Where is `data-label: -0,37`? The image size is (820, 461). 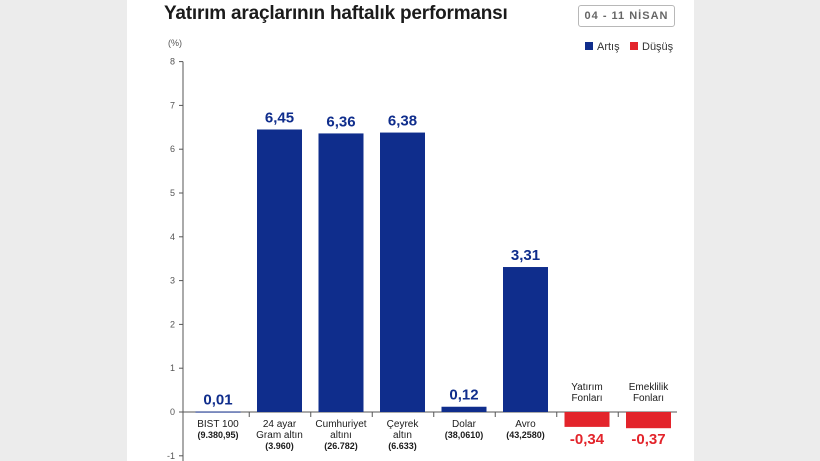
data-label: -0,37 is located at coordinates (648, 439).